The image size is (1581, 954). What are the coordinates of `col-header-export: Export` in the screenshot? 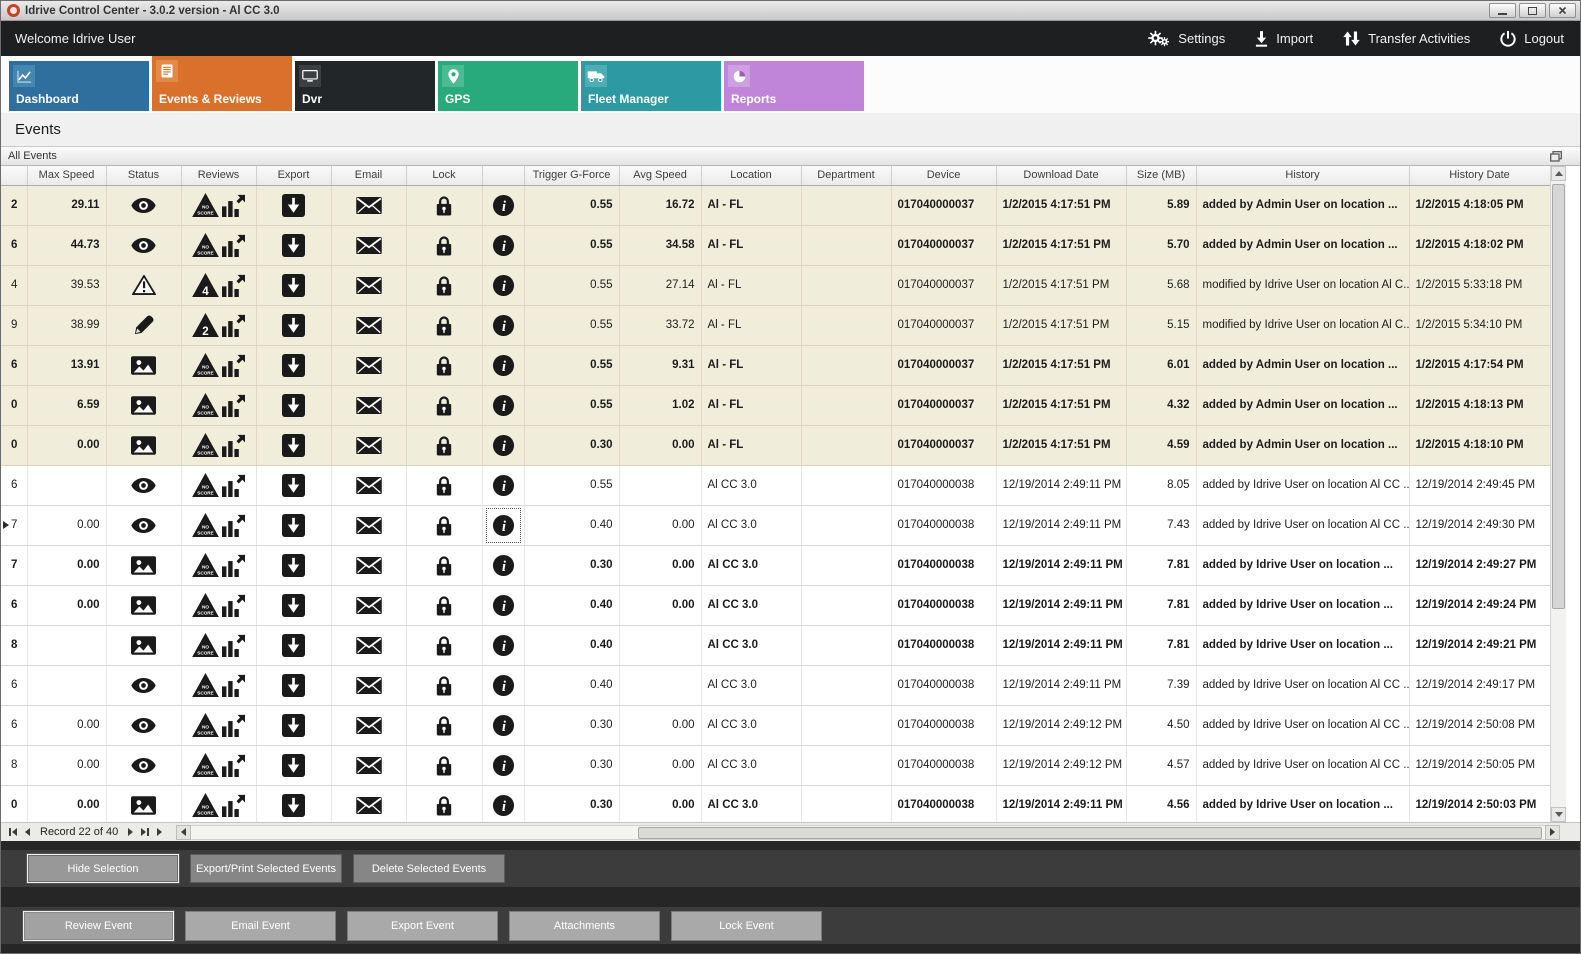 It's located at (294, 176).